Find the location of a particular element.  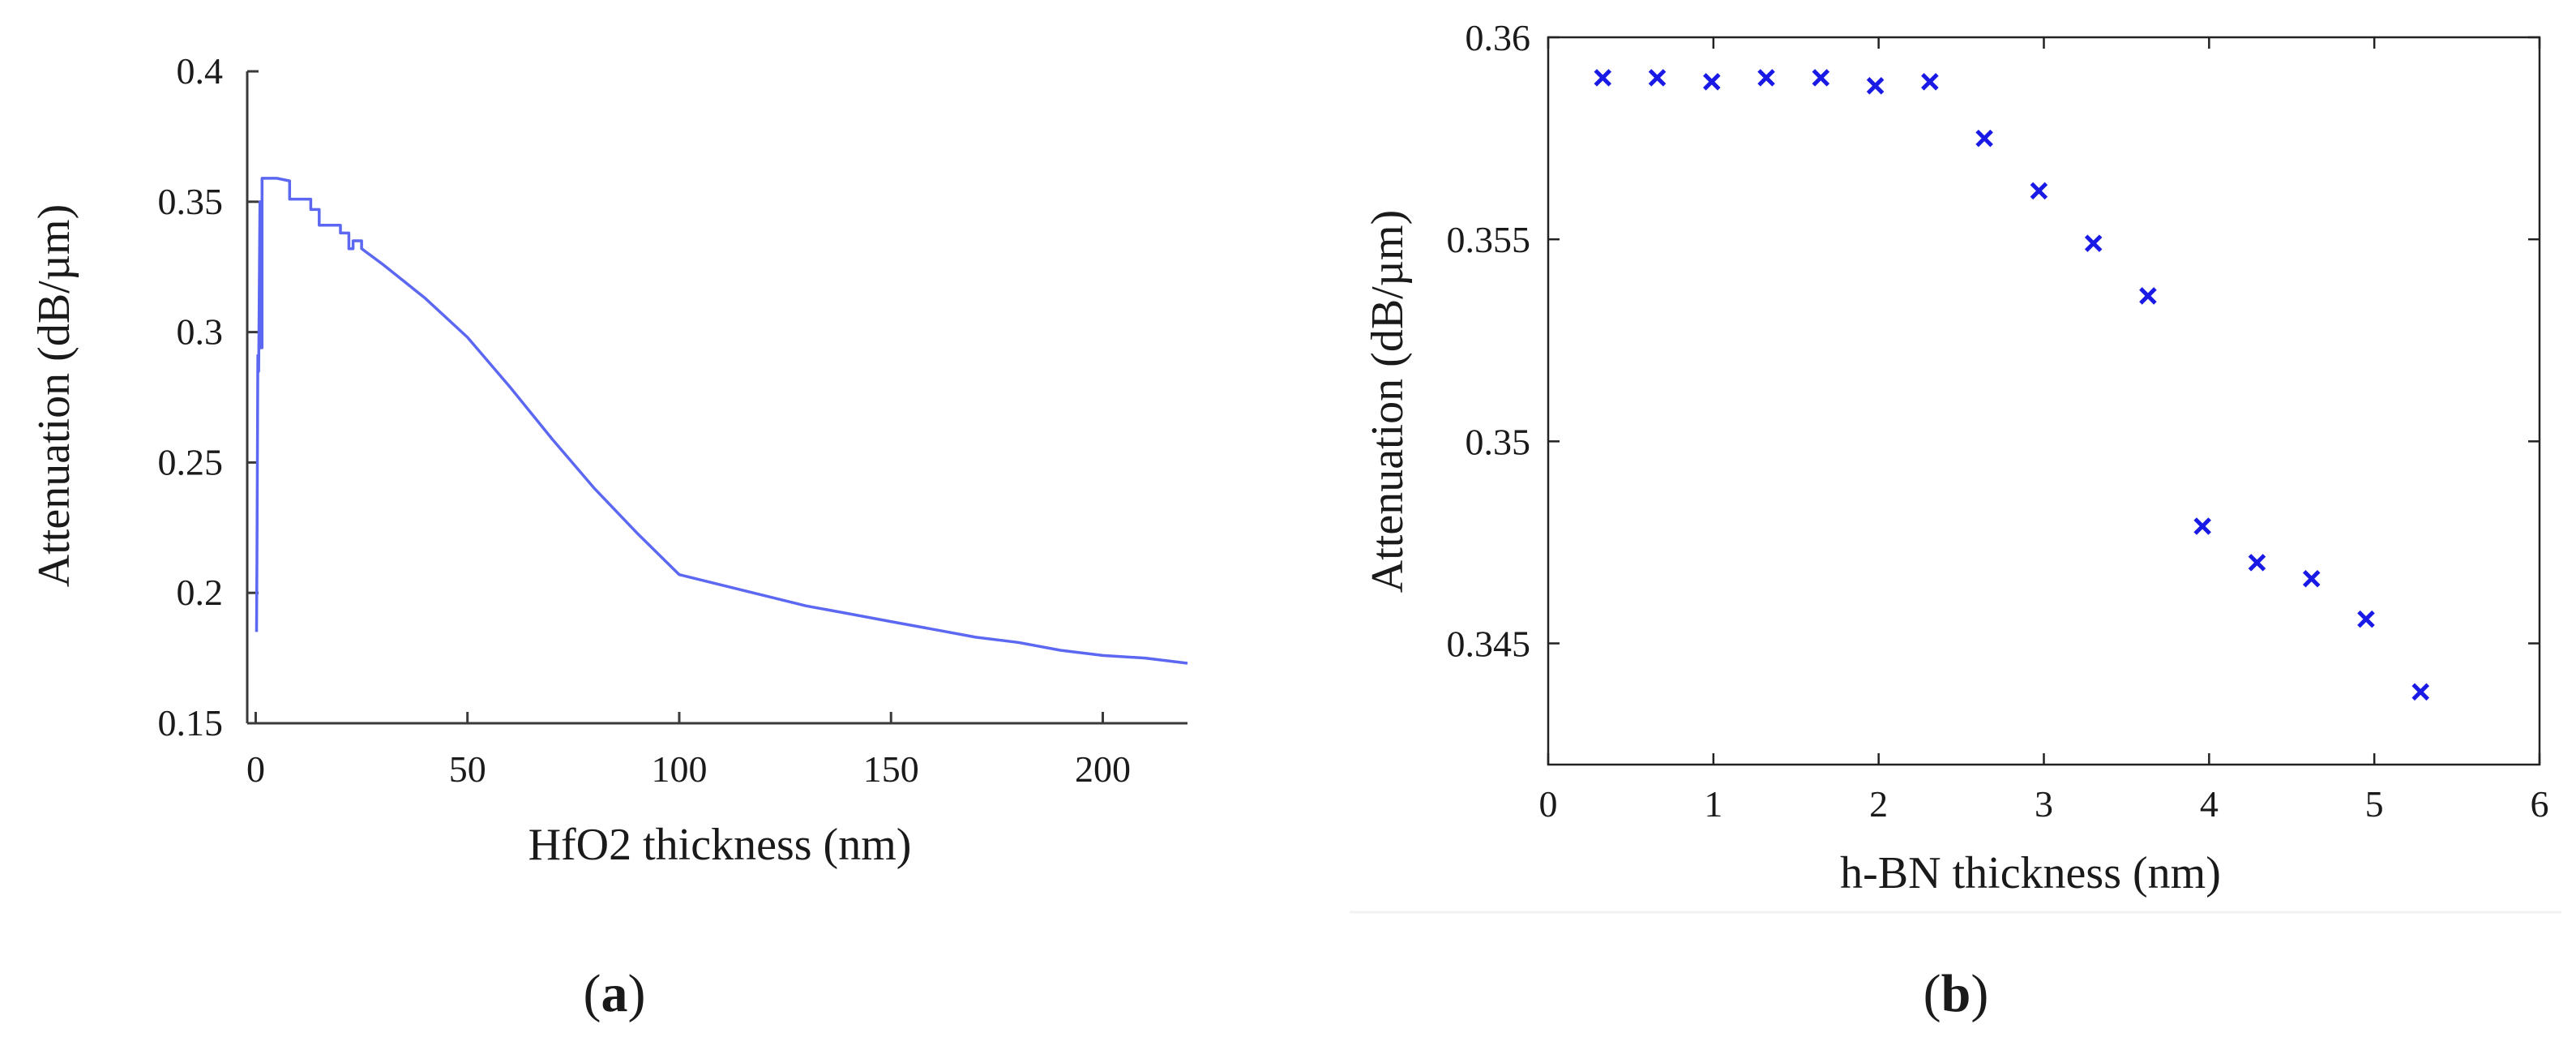

panel-b-x-tick-label: 4 is located at coordinates (2209, 804).